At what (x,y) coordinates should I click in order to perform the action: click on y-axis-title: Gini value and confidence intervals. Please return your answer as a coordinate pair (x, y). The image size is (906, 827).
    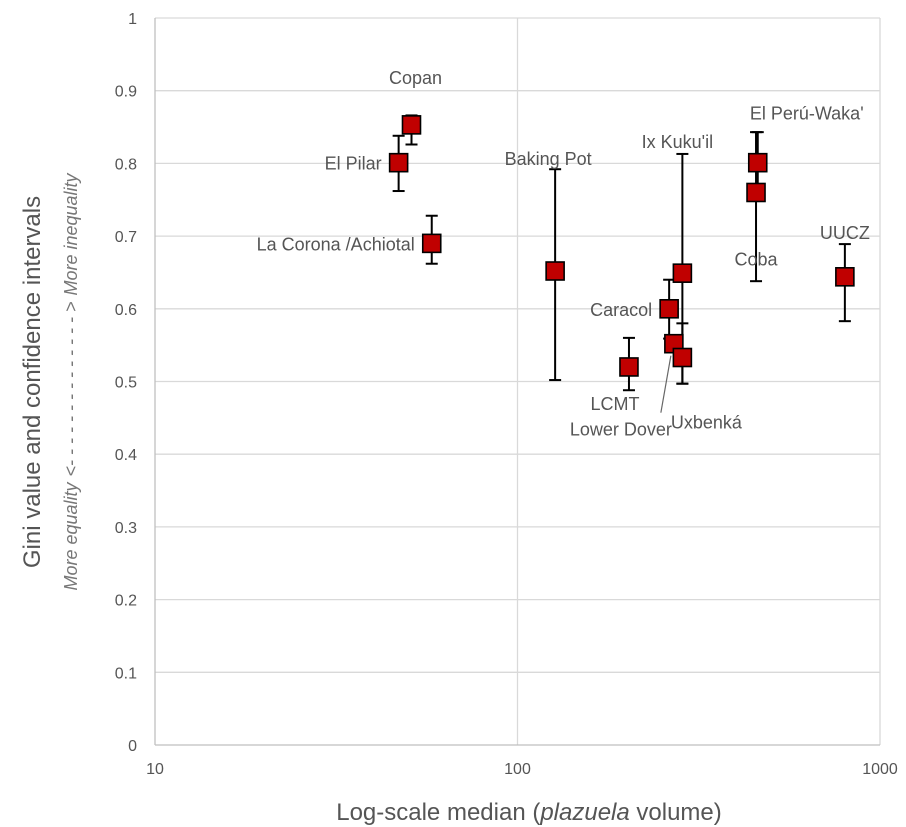
    Looking at the image, I should click on (32, 382).